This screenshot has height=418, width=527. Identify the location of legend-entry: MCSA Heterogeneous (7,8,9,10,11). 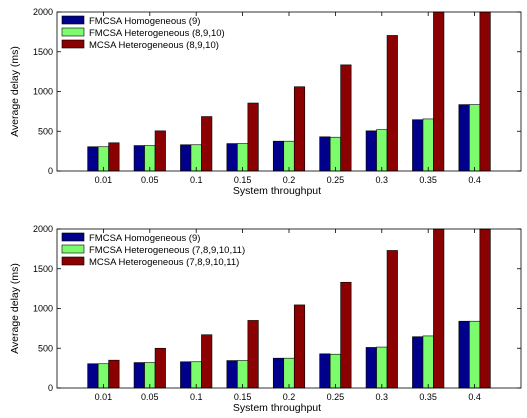
(164, 262).